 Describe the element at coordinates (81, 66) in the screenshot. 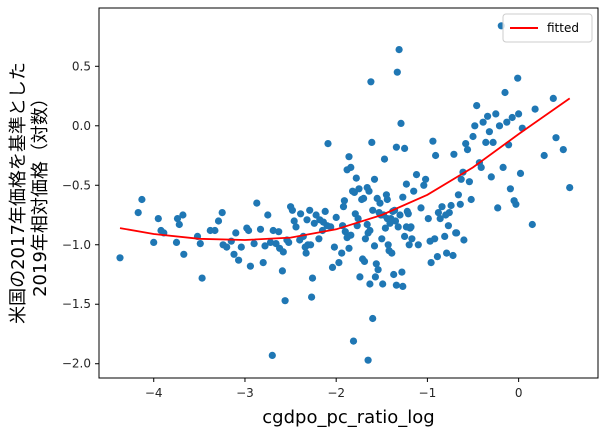

I see `y-tick-label: 0.5` at that location.